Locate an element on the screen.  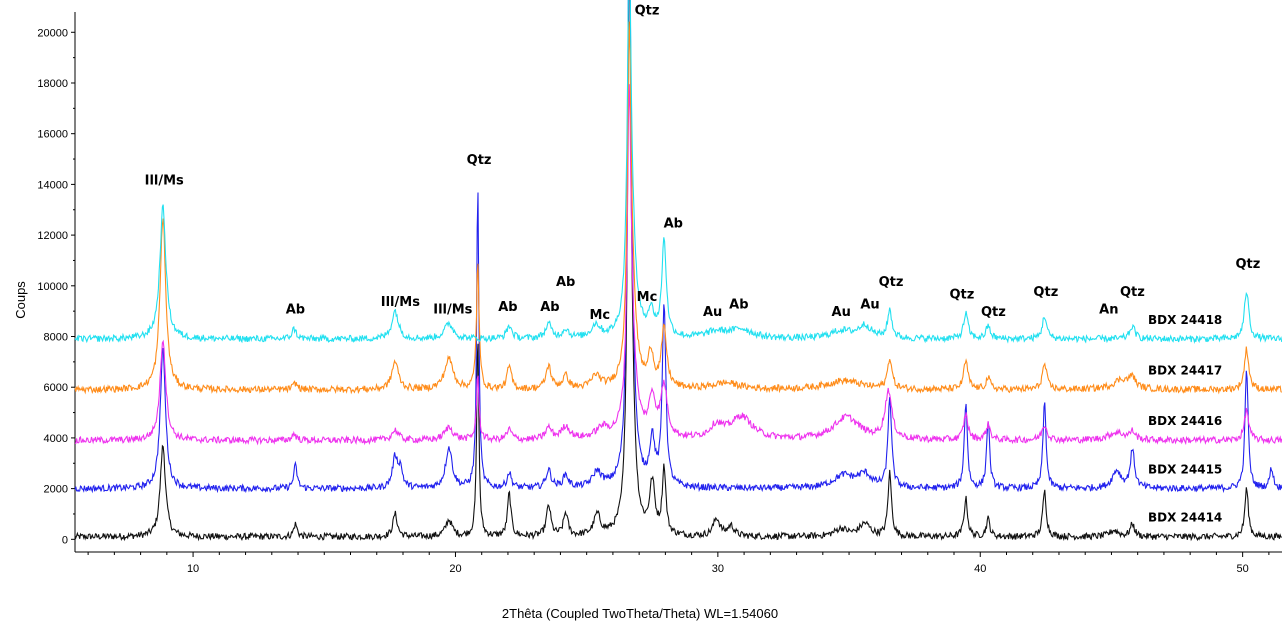
x-tick-label: 10 is located at coordinates (193, 569).